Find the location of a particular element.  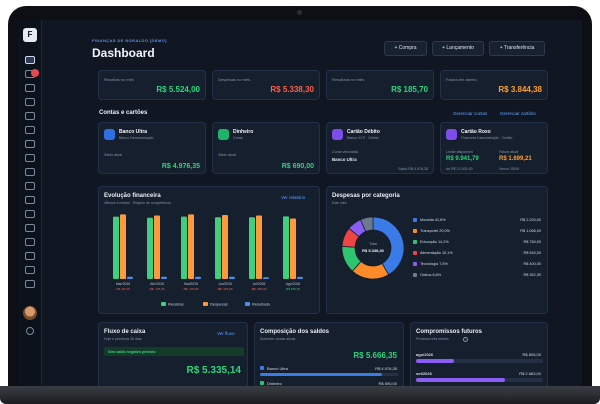

commitment-bar-fill is located at coordinates (435, 361).